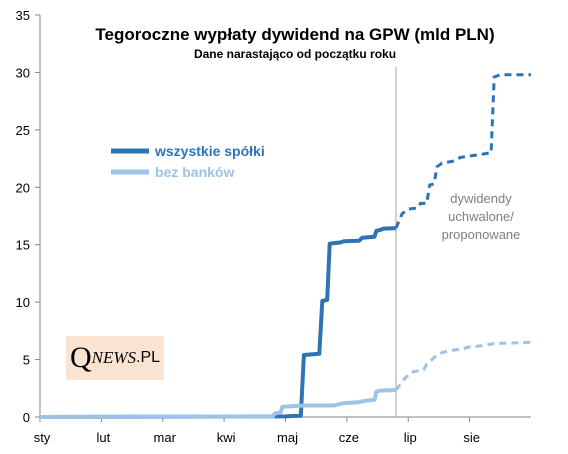 This screenshot has width=568, height=454. What do you see at coordinates (188, 161) in the screenshot?
I see `legend: wszystkie spółki bez banków` at bounding box center [188, 161].